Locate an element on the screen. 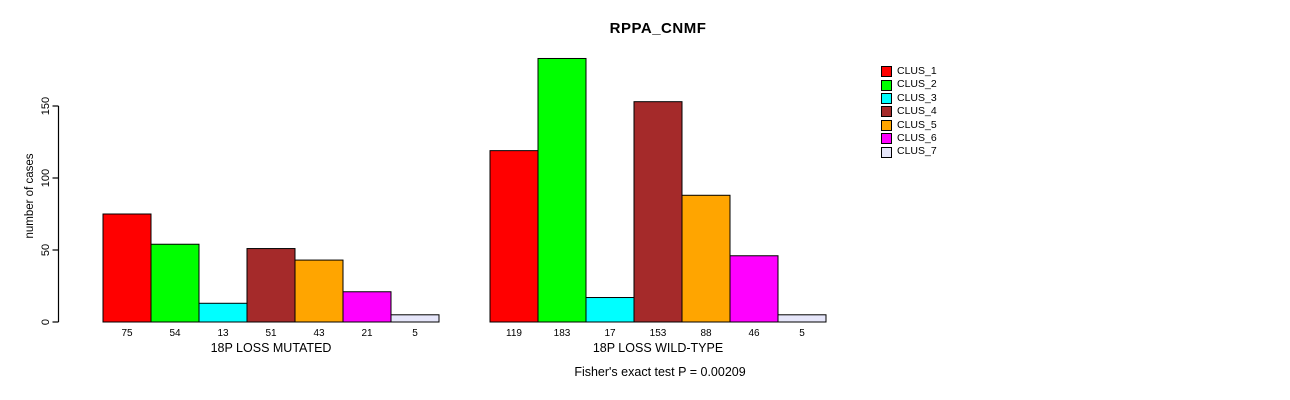  legend-item: CLUS_5 is located at coordinates (909, 125).